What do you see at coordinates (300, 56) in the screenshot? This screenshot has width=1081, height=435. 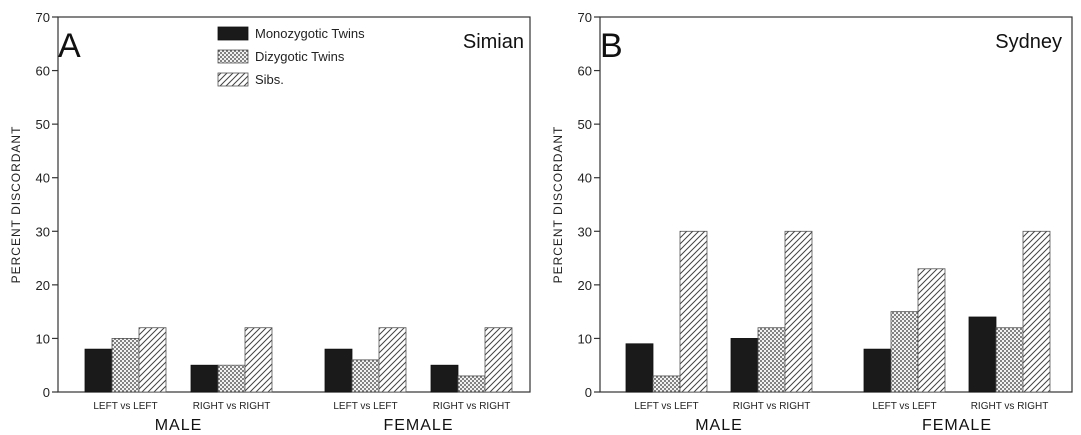 I see `legend-label: Dizygotic Twins` at bounding box center [300, 56].